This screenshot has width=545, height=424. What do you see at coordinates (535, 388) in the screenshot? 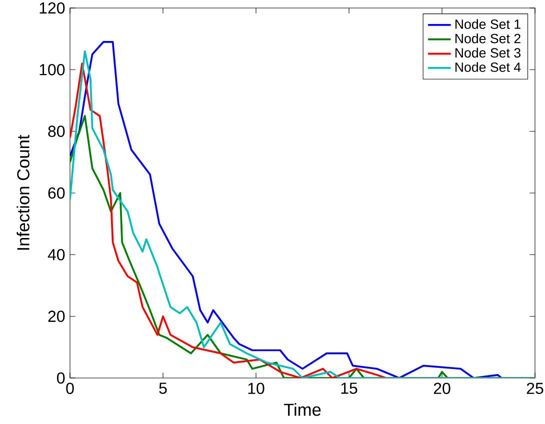
I see `x-tick-label: 25` at bounding box center [535, 388].